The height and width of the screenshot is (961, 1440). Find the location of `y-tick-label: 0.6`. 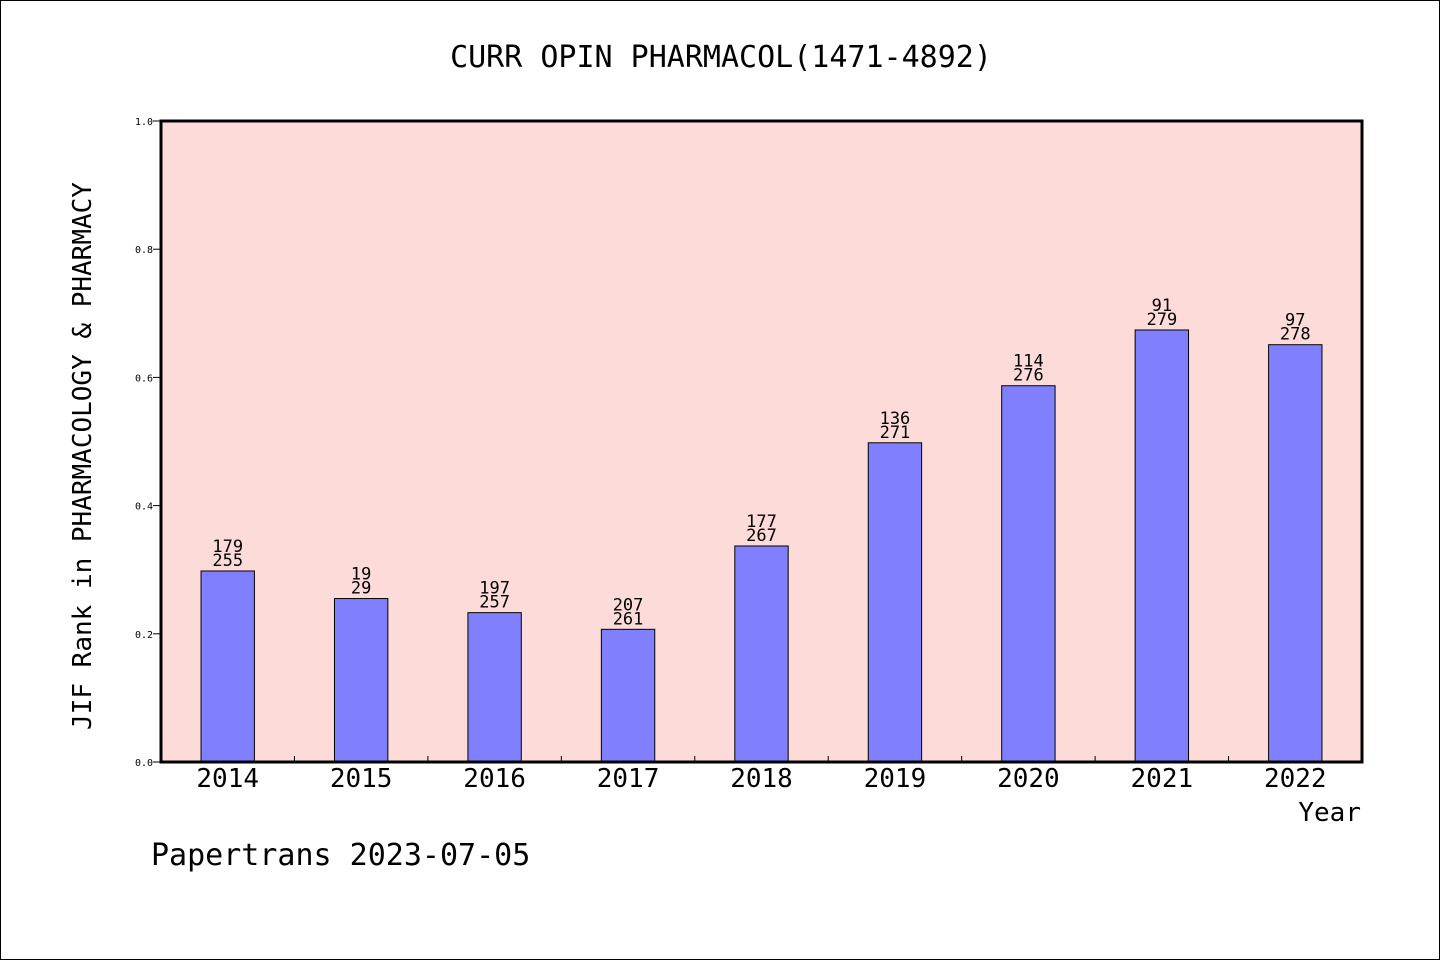

y-tick-label: 0.6 is located at coordinates (144, 378).